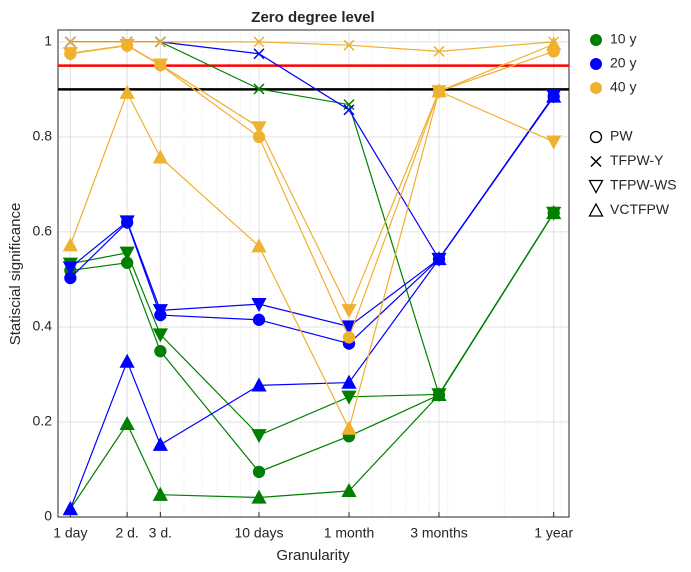 This screenshot has width=691, height=572. Describe the element at coordinates (623, 63) in the screenshot. I see `legend-label: 20 y` at that location.